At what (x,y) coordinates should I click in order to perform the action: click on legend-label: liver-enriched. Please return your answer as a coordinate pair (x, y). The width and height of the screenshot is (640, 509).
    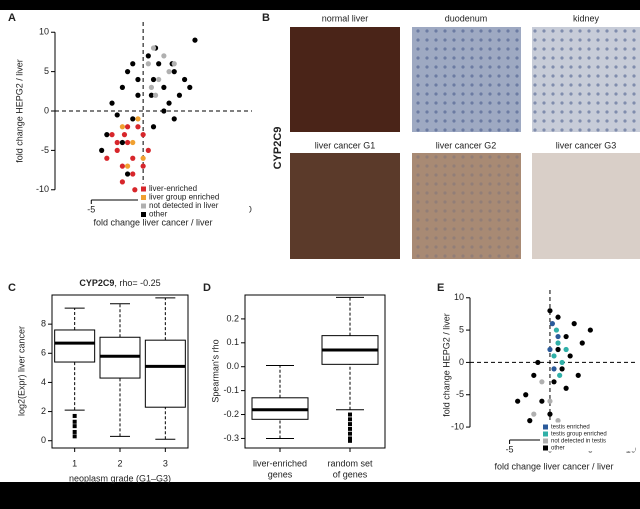
    Looking at the image, I should click on (173, 188).